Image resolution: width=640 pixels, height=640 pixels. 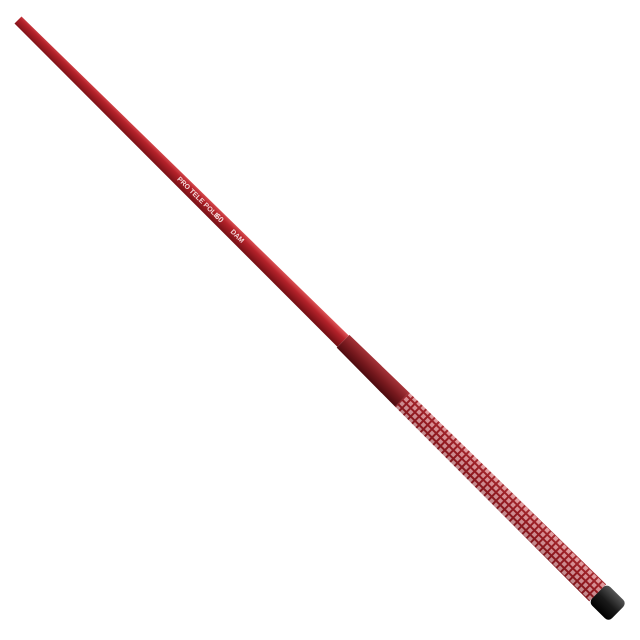 I want to click on end-cap, so click(x=607, y=602).